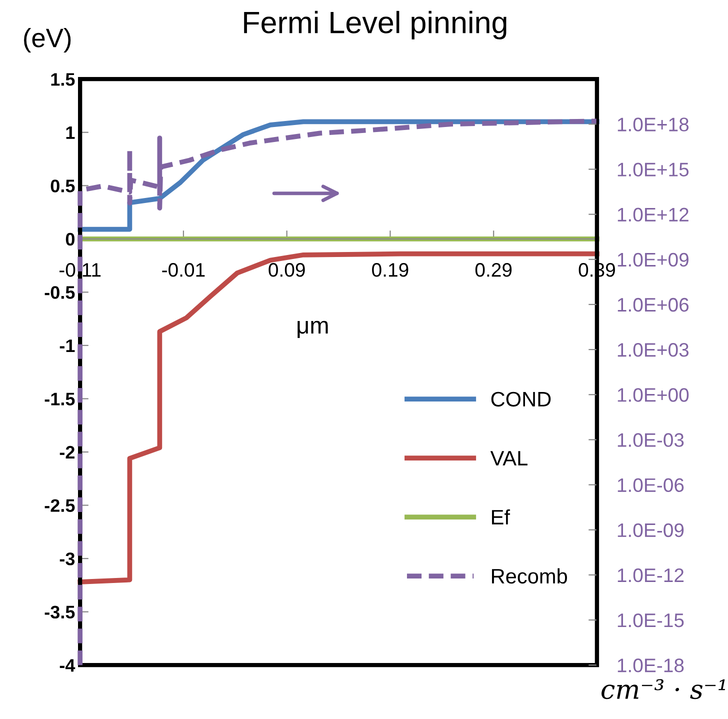  Describe the element at coordinates (653, 395) in the screenshot. I see `y2-tick-label: 1.0E+00` at that location.